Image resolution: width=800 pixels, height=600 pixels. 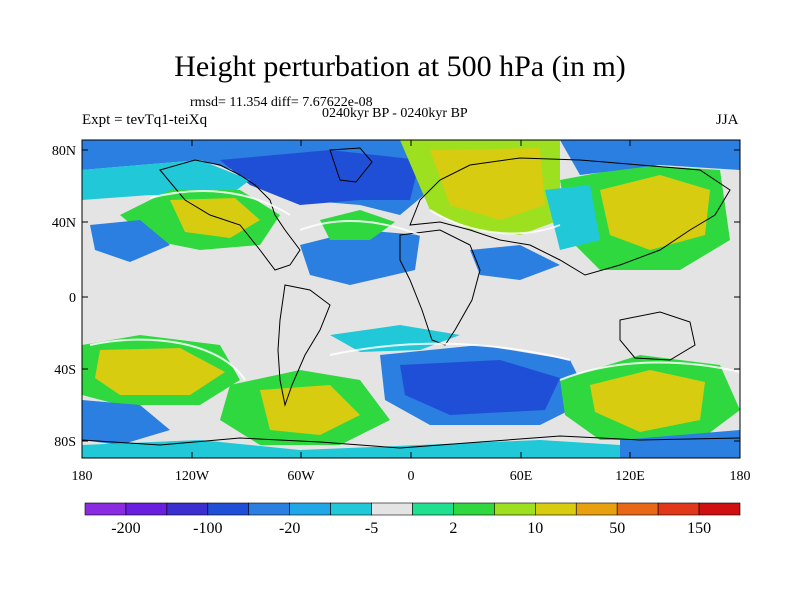 What do you see at coordinates (515, 262) in the screenshot?
I see `field-neg-tropics` at bounding box center [515, 262].